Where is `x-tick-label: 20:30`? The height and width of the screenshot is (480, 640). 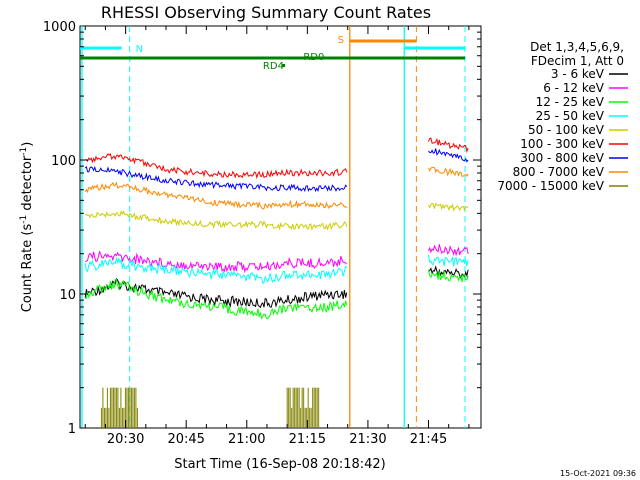
x-tick-label: 20:30 is located at coordinates (125, 439).